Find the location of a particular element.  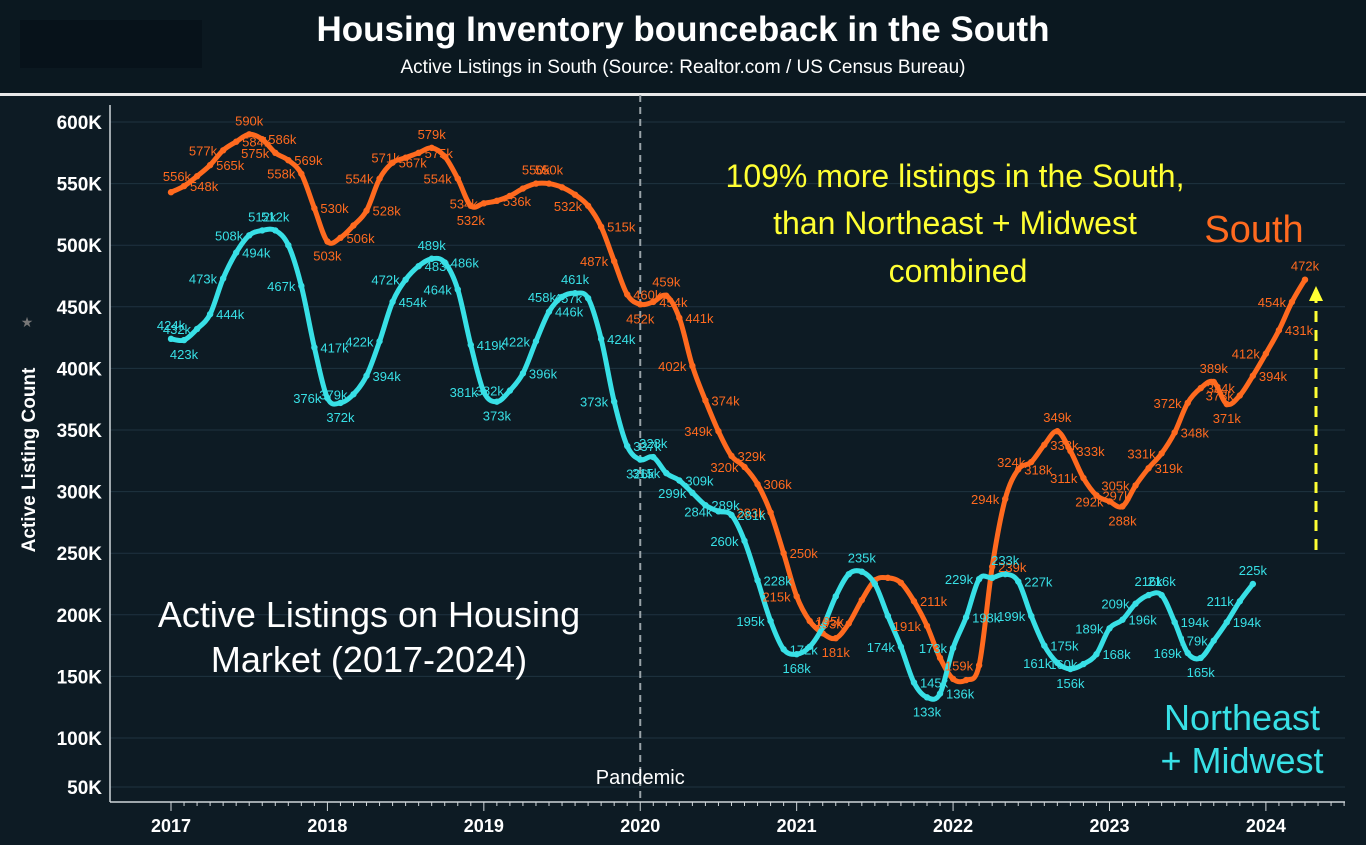

south-data-label: 181k is located at coordinates (836, 652).